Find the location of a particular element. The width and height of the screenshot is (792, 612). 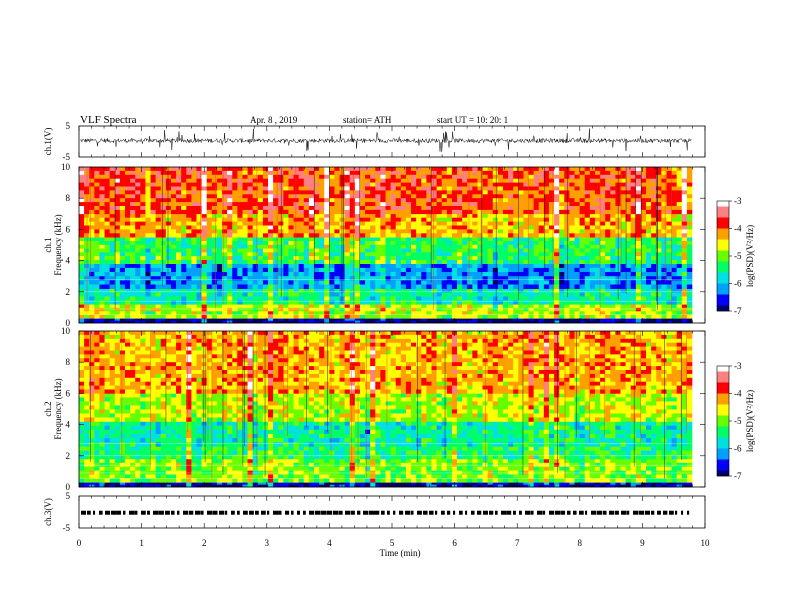

x-tick-label: 8 is located at coordinates (580, 543).